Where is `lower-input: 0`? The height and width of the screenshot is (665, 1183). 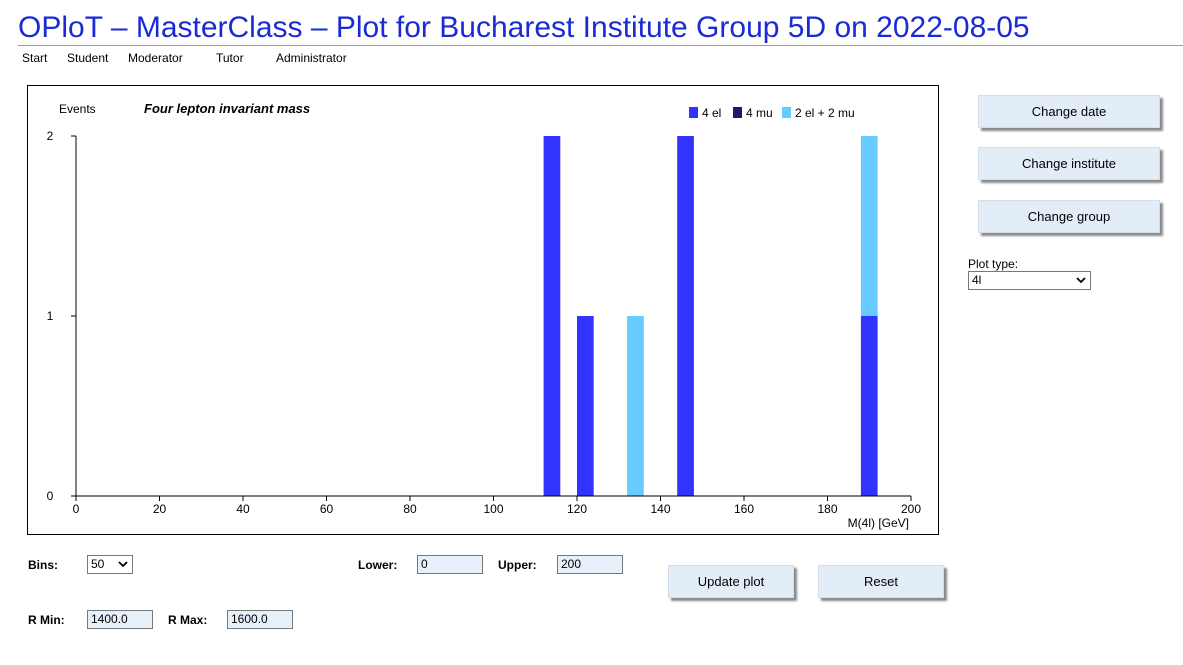
lower-input: 0 is located at coordinates (450, 564).